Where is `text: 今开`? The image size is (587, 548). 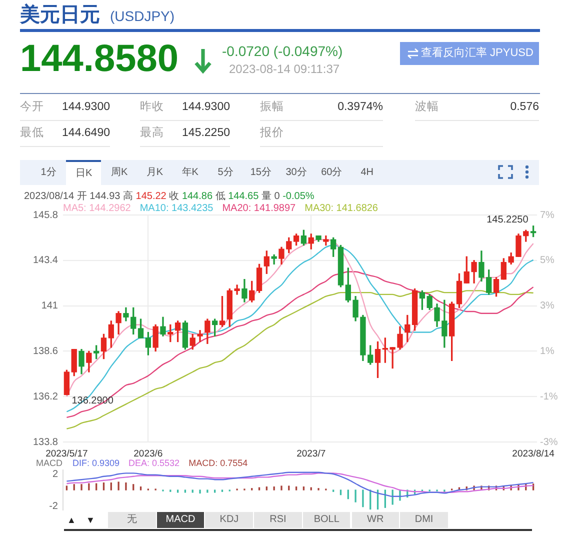
text: 今开 is located at coordinates (32, 107).